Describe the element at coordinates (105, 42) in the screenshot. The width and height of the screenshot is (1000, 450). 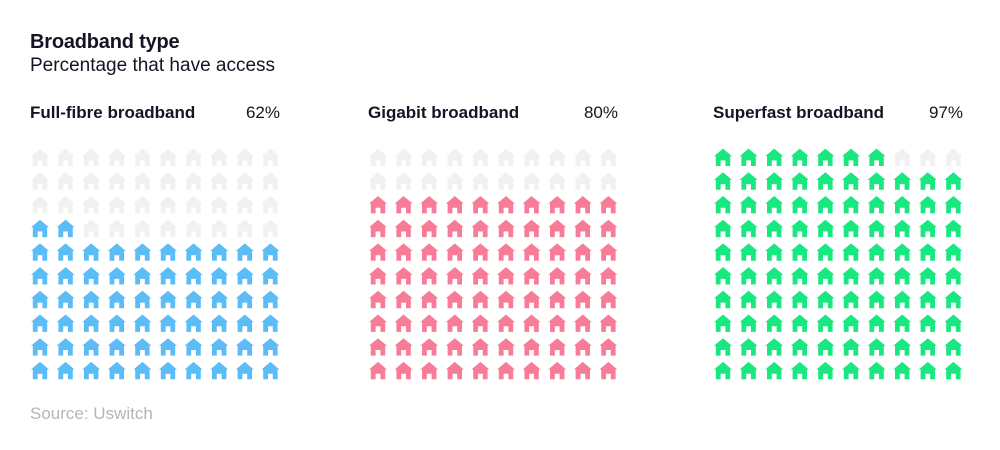
I see `chart-title: Broadband type` at that location.